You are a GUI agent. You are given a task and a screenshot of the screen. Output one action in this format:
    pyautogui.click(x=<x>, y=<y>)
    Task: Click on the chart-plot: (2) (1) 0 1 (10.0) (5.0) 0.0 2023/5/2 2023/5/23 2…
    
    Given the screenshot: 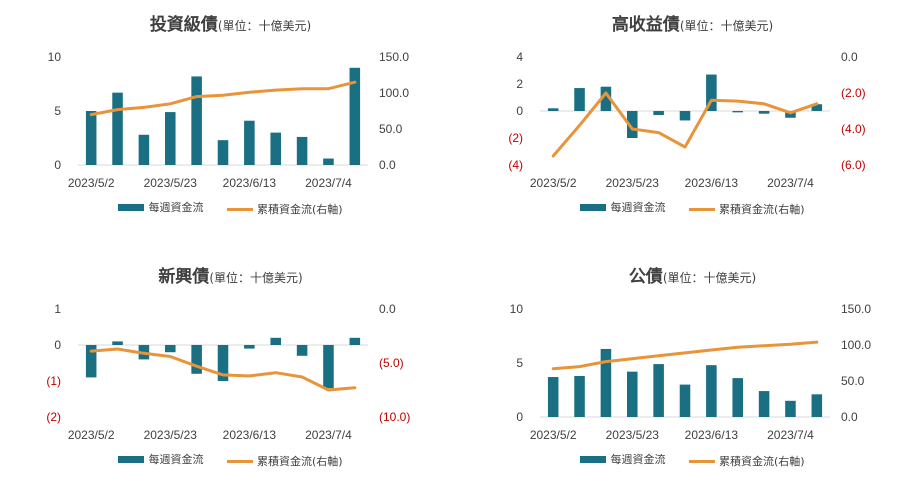 What is the action you would take?
    pyautogui.click(x=228, y=372)
    